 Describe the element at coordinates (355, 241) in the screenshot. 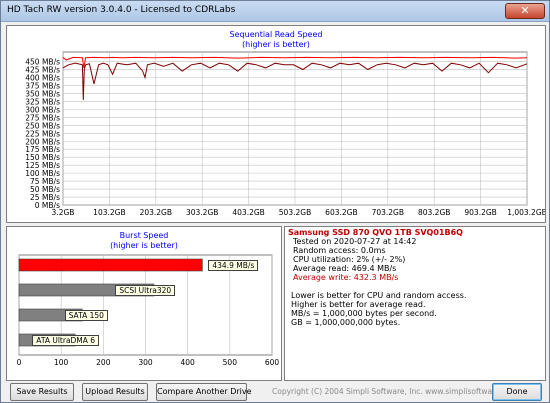

I see `tested-date: Tested on 2020-07-27 at 14:42` at that location.